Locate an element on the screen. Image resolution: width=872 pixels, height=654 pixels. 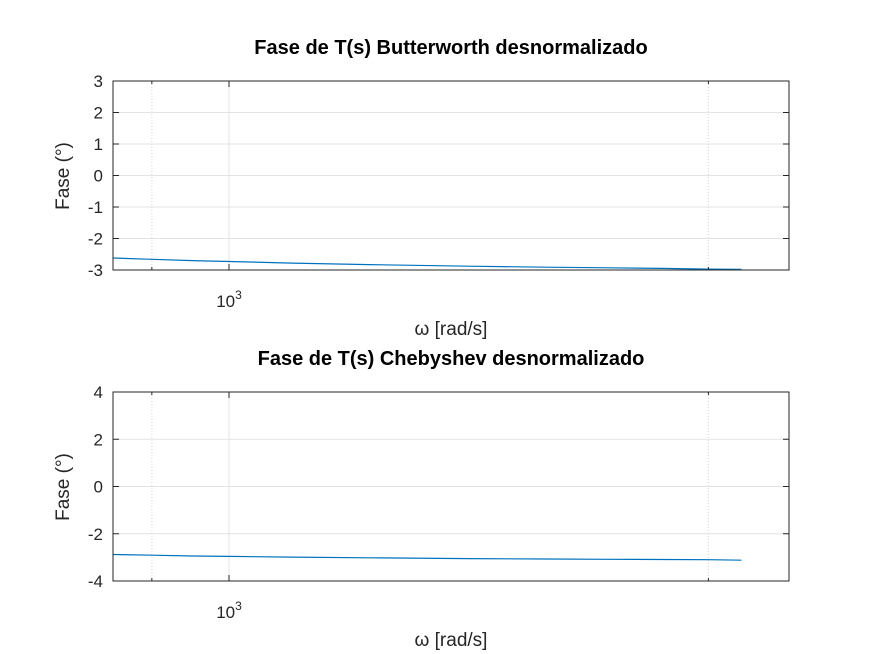
y-tick-label: 1 is located at coordinates (98, 144).